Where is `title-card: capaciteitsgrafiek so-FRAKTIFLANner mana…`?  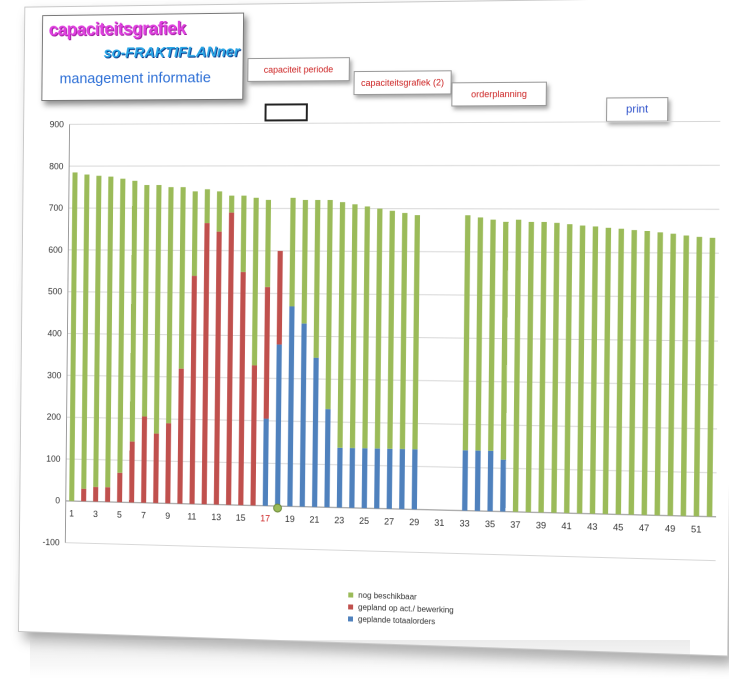 title-card: capaciteitsgrafiek so-FRAKTIFLANner mana… is located at coordinates (142, 57).